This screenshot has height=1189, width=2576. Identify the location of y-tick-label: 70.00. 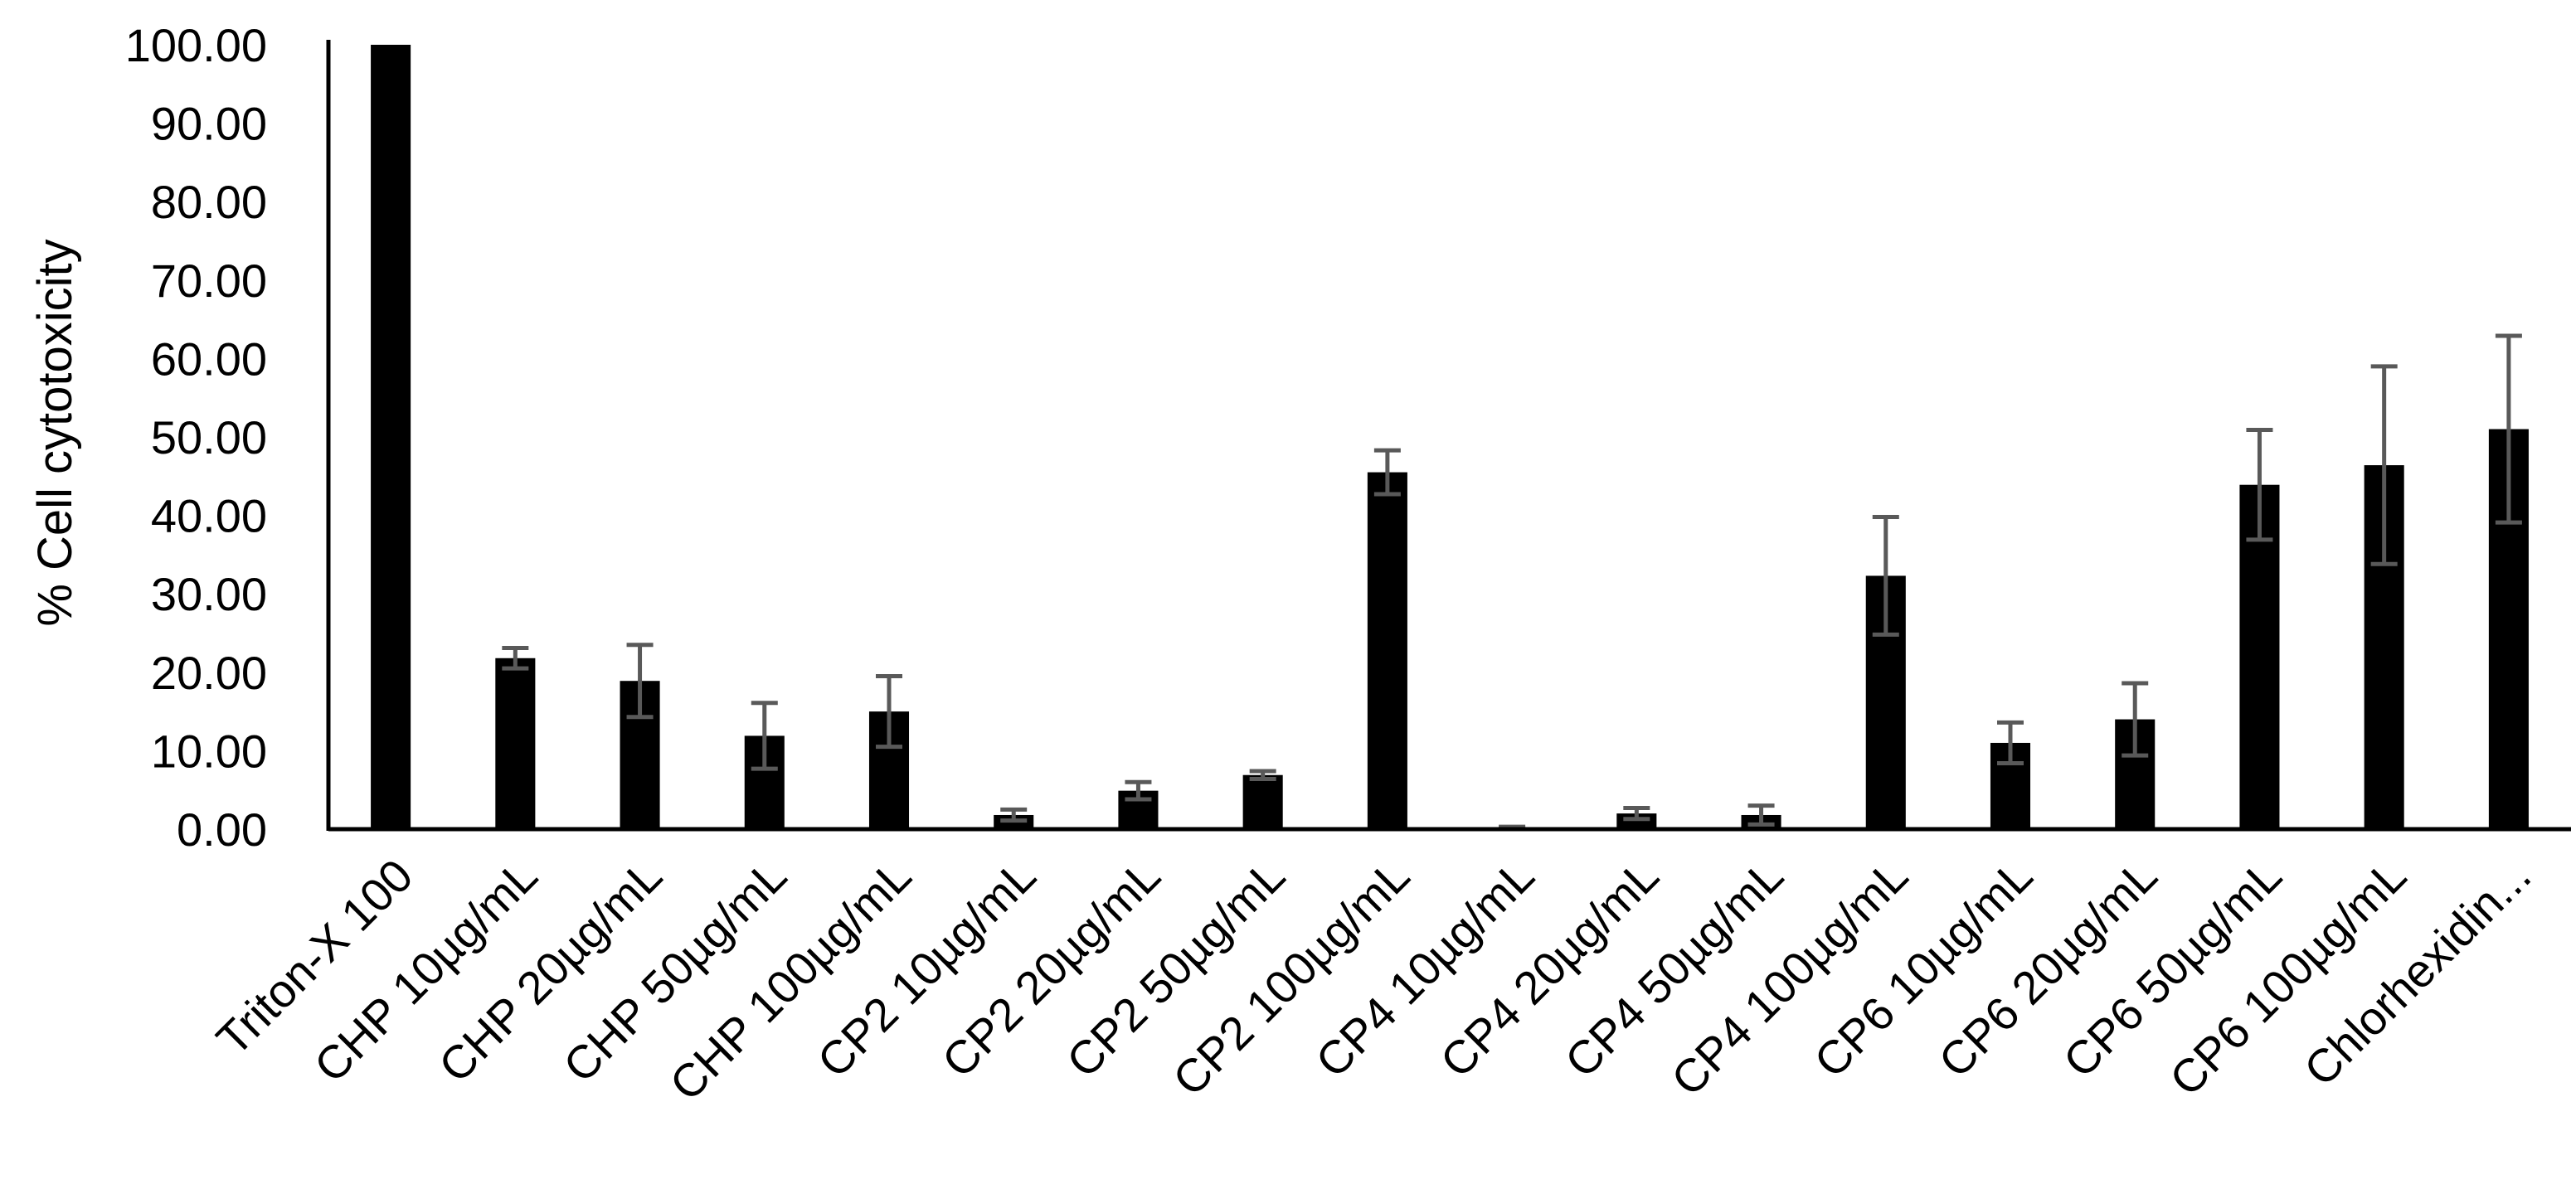
(209, 281).